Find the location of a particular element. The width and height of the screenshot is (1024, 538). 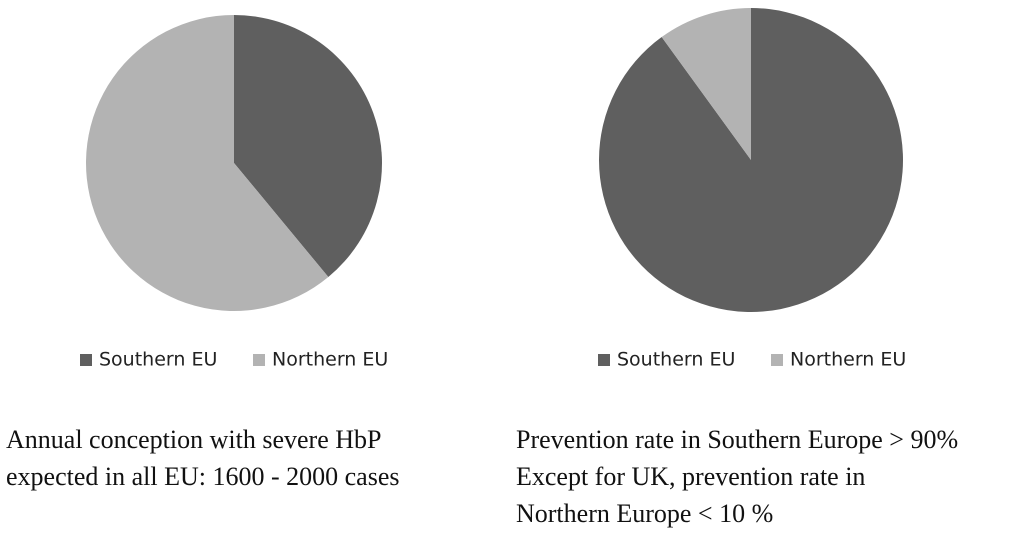

caption-line: Annual conception with severe HbP is located at coordinates (193, 439).